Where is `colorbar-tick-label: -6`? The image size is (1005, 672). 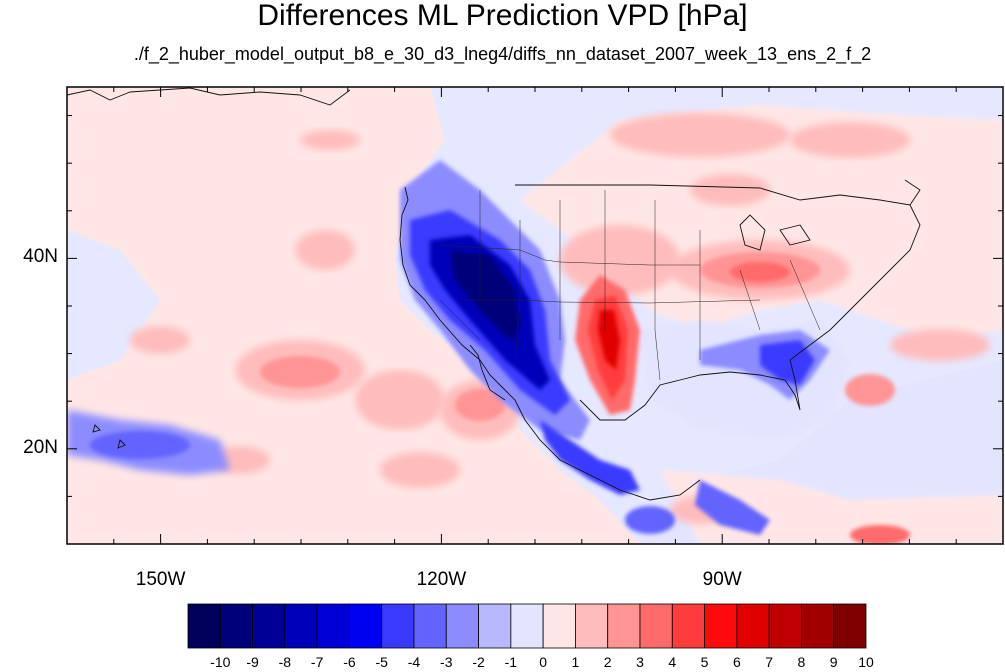
colorbar-tick-label: -6 is located at coordinates (349, 662).